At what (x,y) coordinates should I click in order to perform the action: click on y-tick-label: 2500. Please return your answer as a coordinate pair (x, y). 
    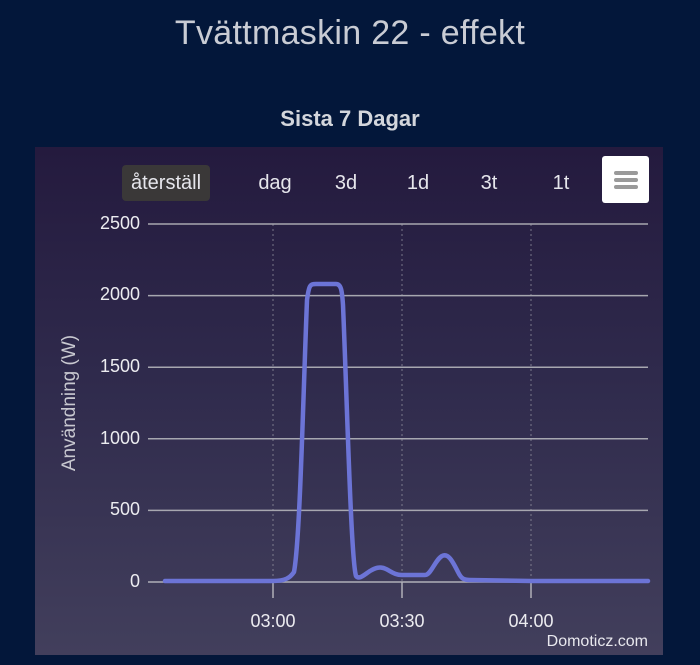
    Looking at the image, I should click on (119, 223).